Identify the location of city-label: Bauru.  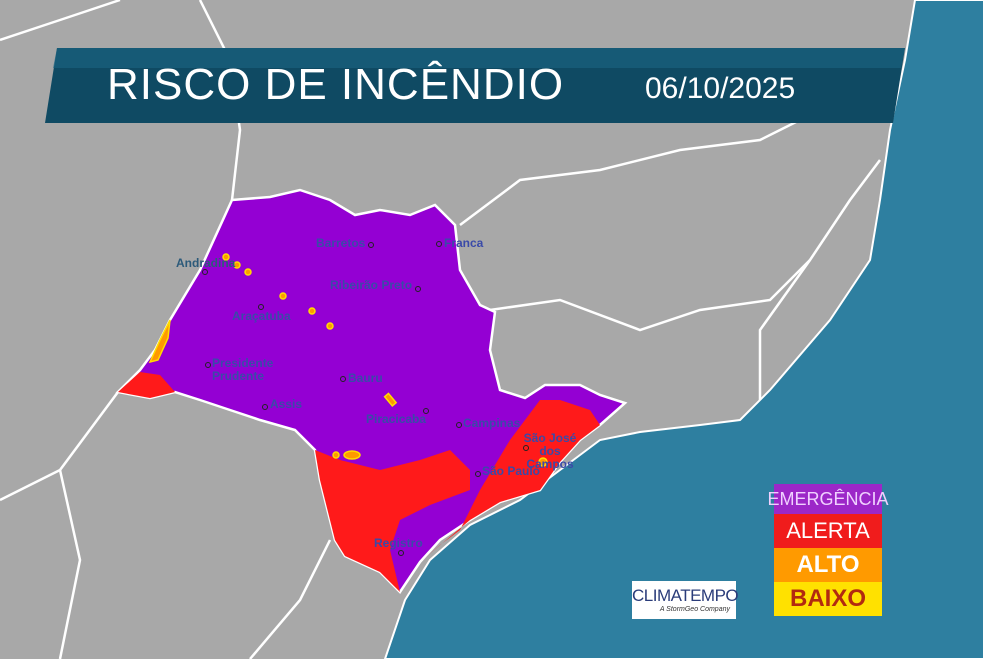
(365, 378).